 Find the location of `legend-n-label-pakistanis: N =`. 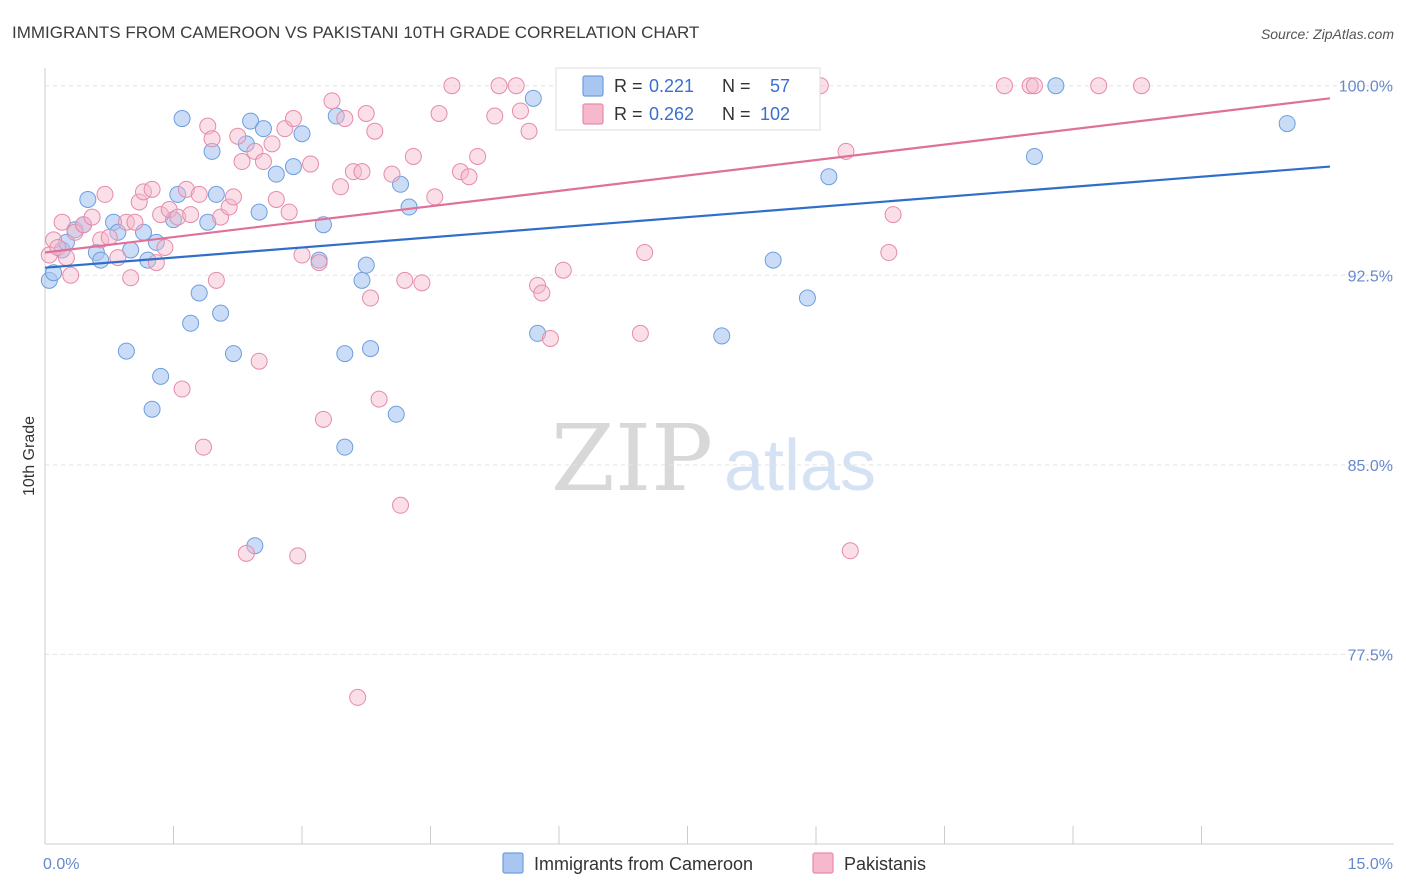

legend-n-label-pakistanis: N = is located at coordinates (736, 114).